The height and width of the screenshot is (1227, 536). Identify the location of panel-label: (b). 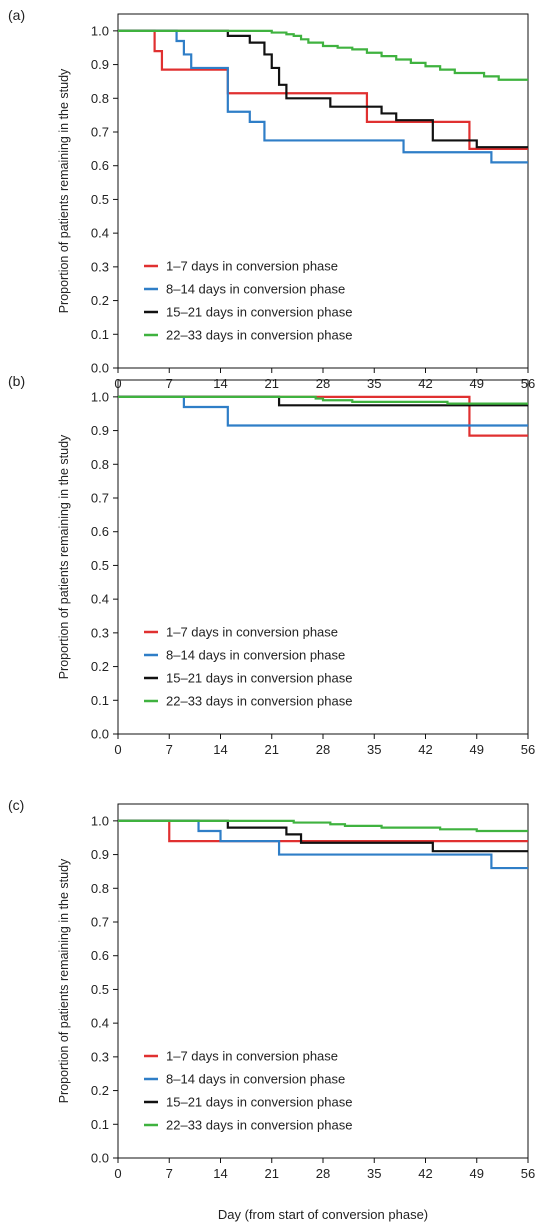
(16, 381).